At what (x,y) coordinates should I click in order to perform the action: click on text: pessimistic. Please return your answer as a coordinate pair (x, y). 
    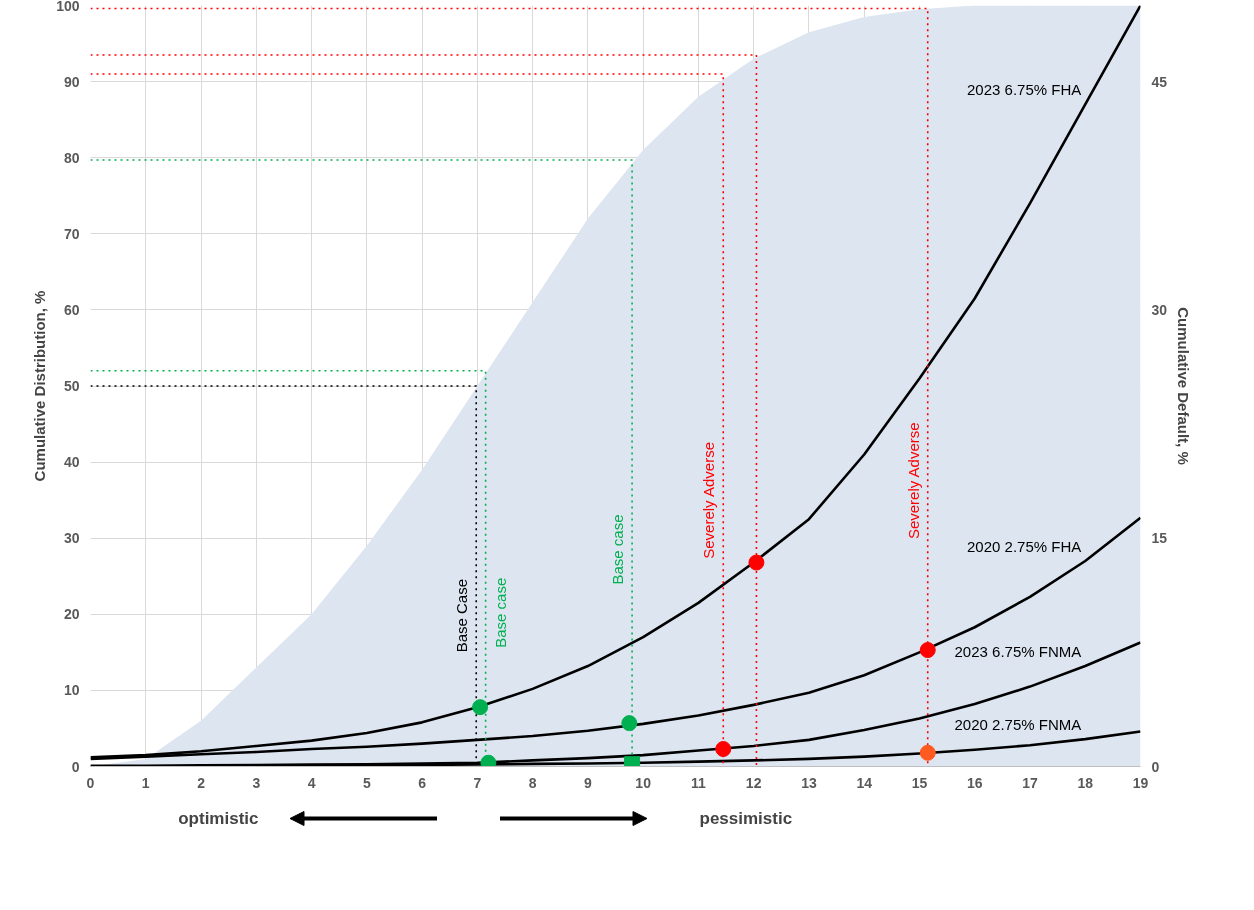
    Looking at the image, I should click on (746, 818).